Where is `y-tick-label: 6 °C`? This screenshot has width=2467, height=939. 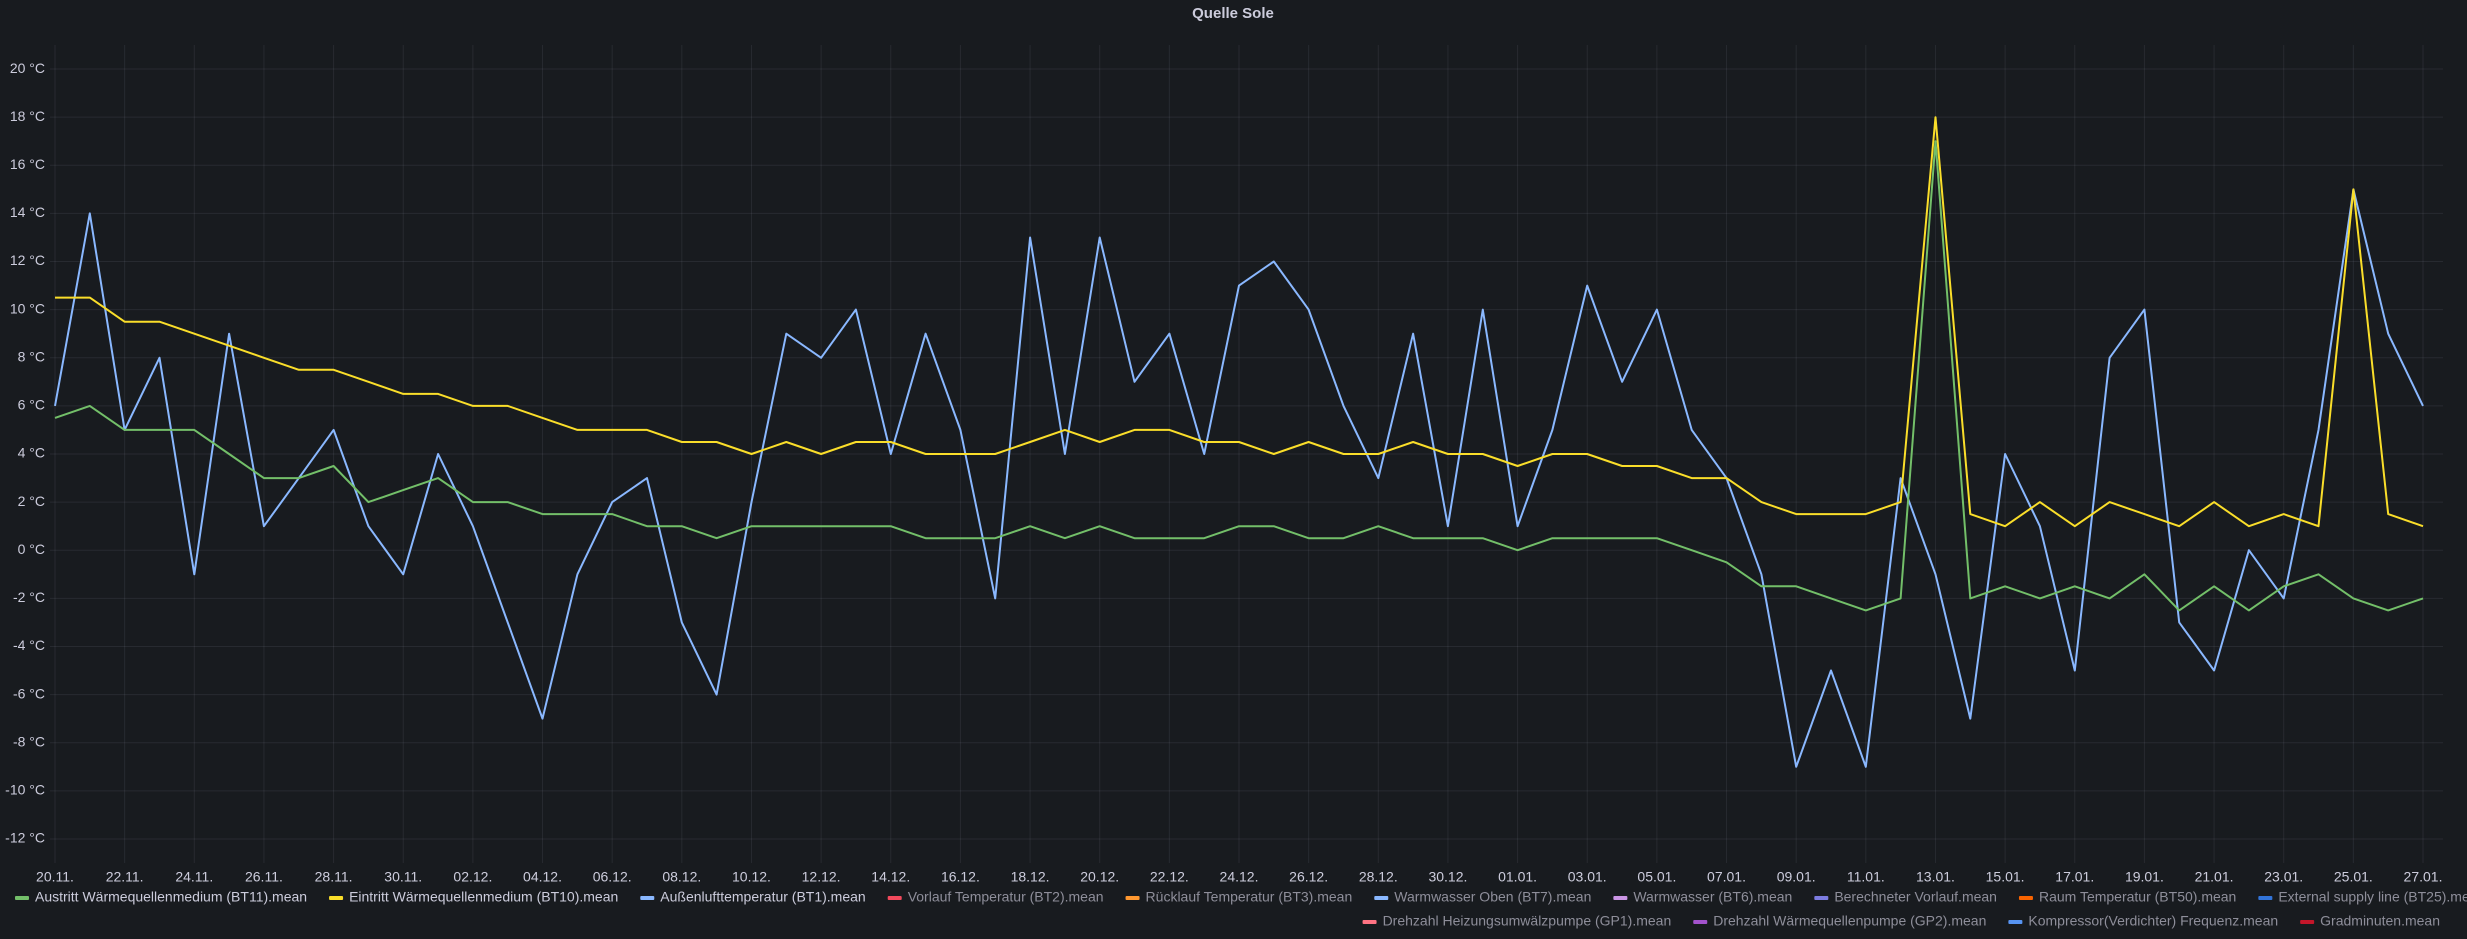
y-tick-label: 6 °C is located at coordinates (31, 405).